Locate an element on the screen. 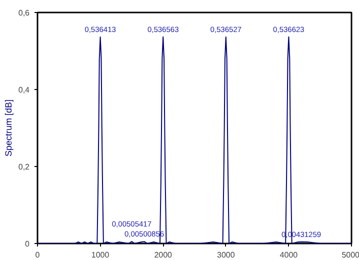  x-tick-label: 2000 is located at coordinates (163, 255).